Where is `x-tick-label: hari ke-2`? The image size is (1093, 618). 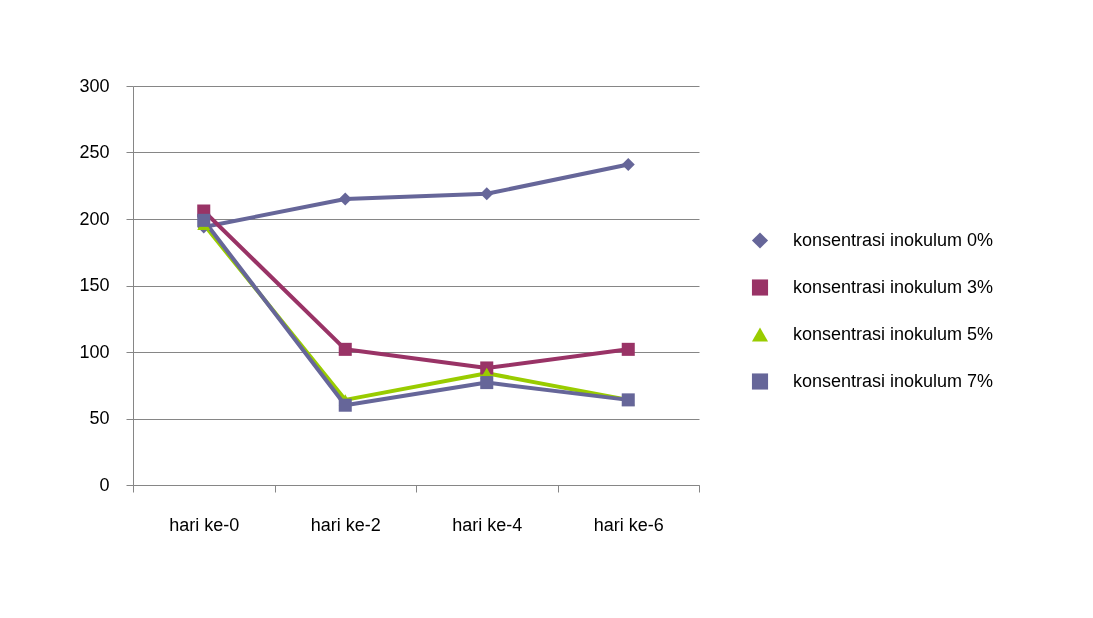
x-tick-label: hari ke-2 is located at coordinates (345, 524).